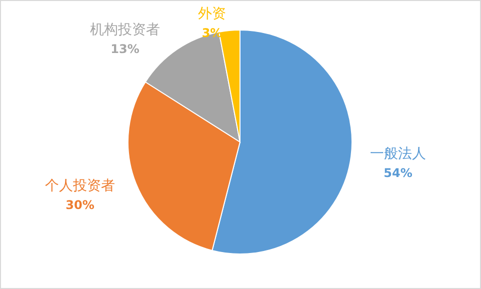 The width and height of the screenshot is (481, 289). Describe the element at coordinates (212, 14) in the screenshot. I see `slice-label: 外资` at that location.